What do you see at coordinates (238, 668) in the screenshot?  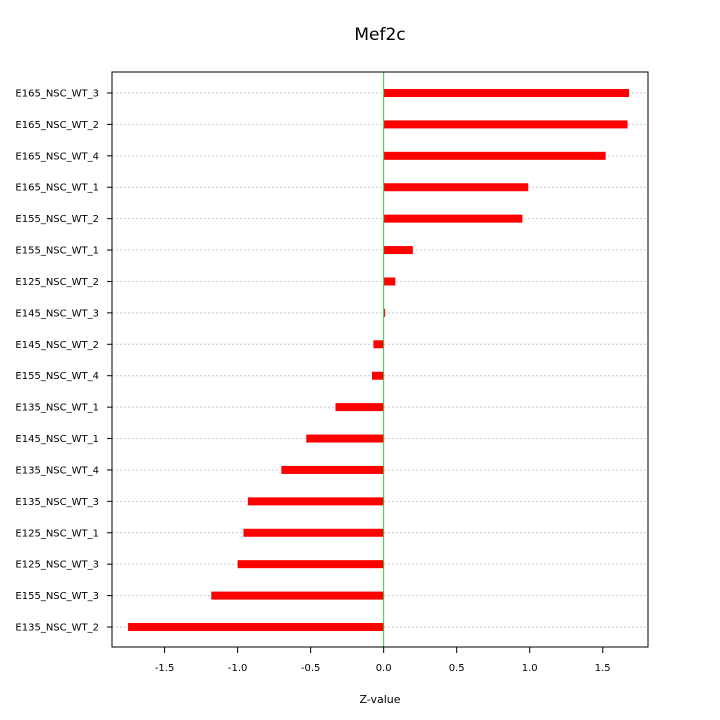 I see `x-tick-label: -1.0` at bounding box center [238, 668].